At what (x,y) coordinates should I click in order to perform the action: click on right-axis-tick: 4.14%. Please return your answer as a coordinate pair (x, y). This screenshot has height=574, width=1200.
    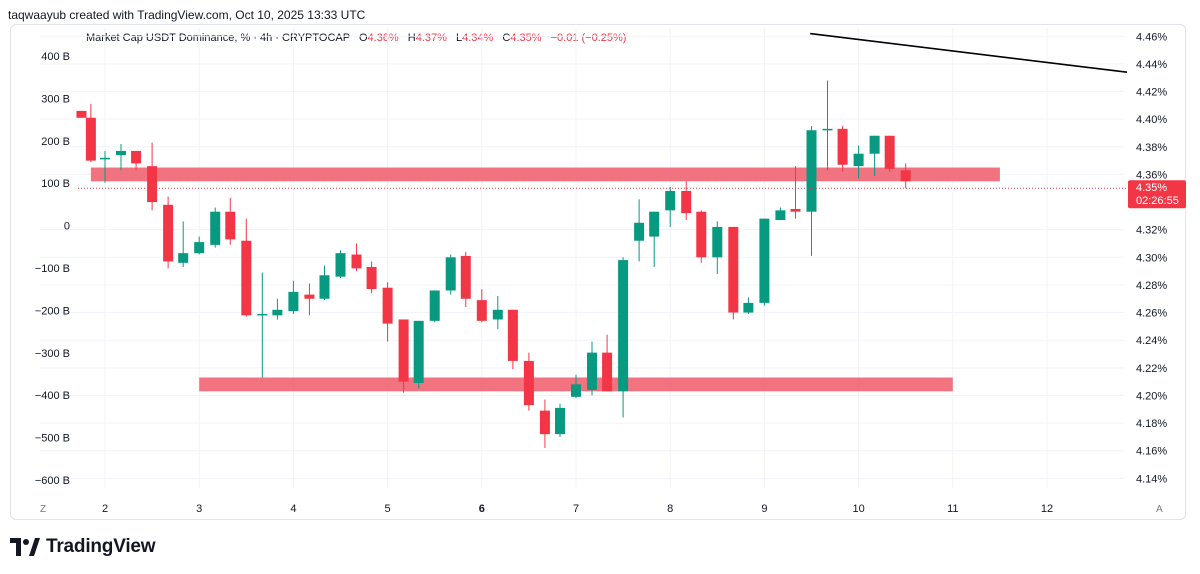
    Looking at the image, I should click on (1151, 479).